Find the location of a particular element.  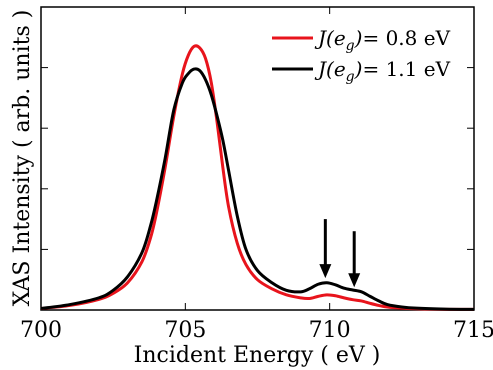

legend-entry-red: J(eg)= 0.8 eV is located at coordinates (382, 40).